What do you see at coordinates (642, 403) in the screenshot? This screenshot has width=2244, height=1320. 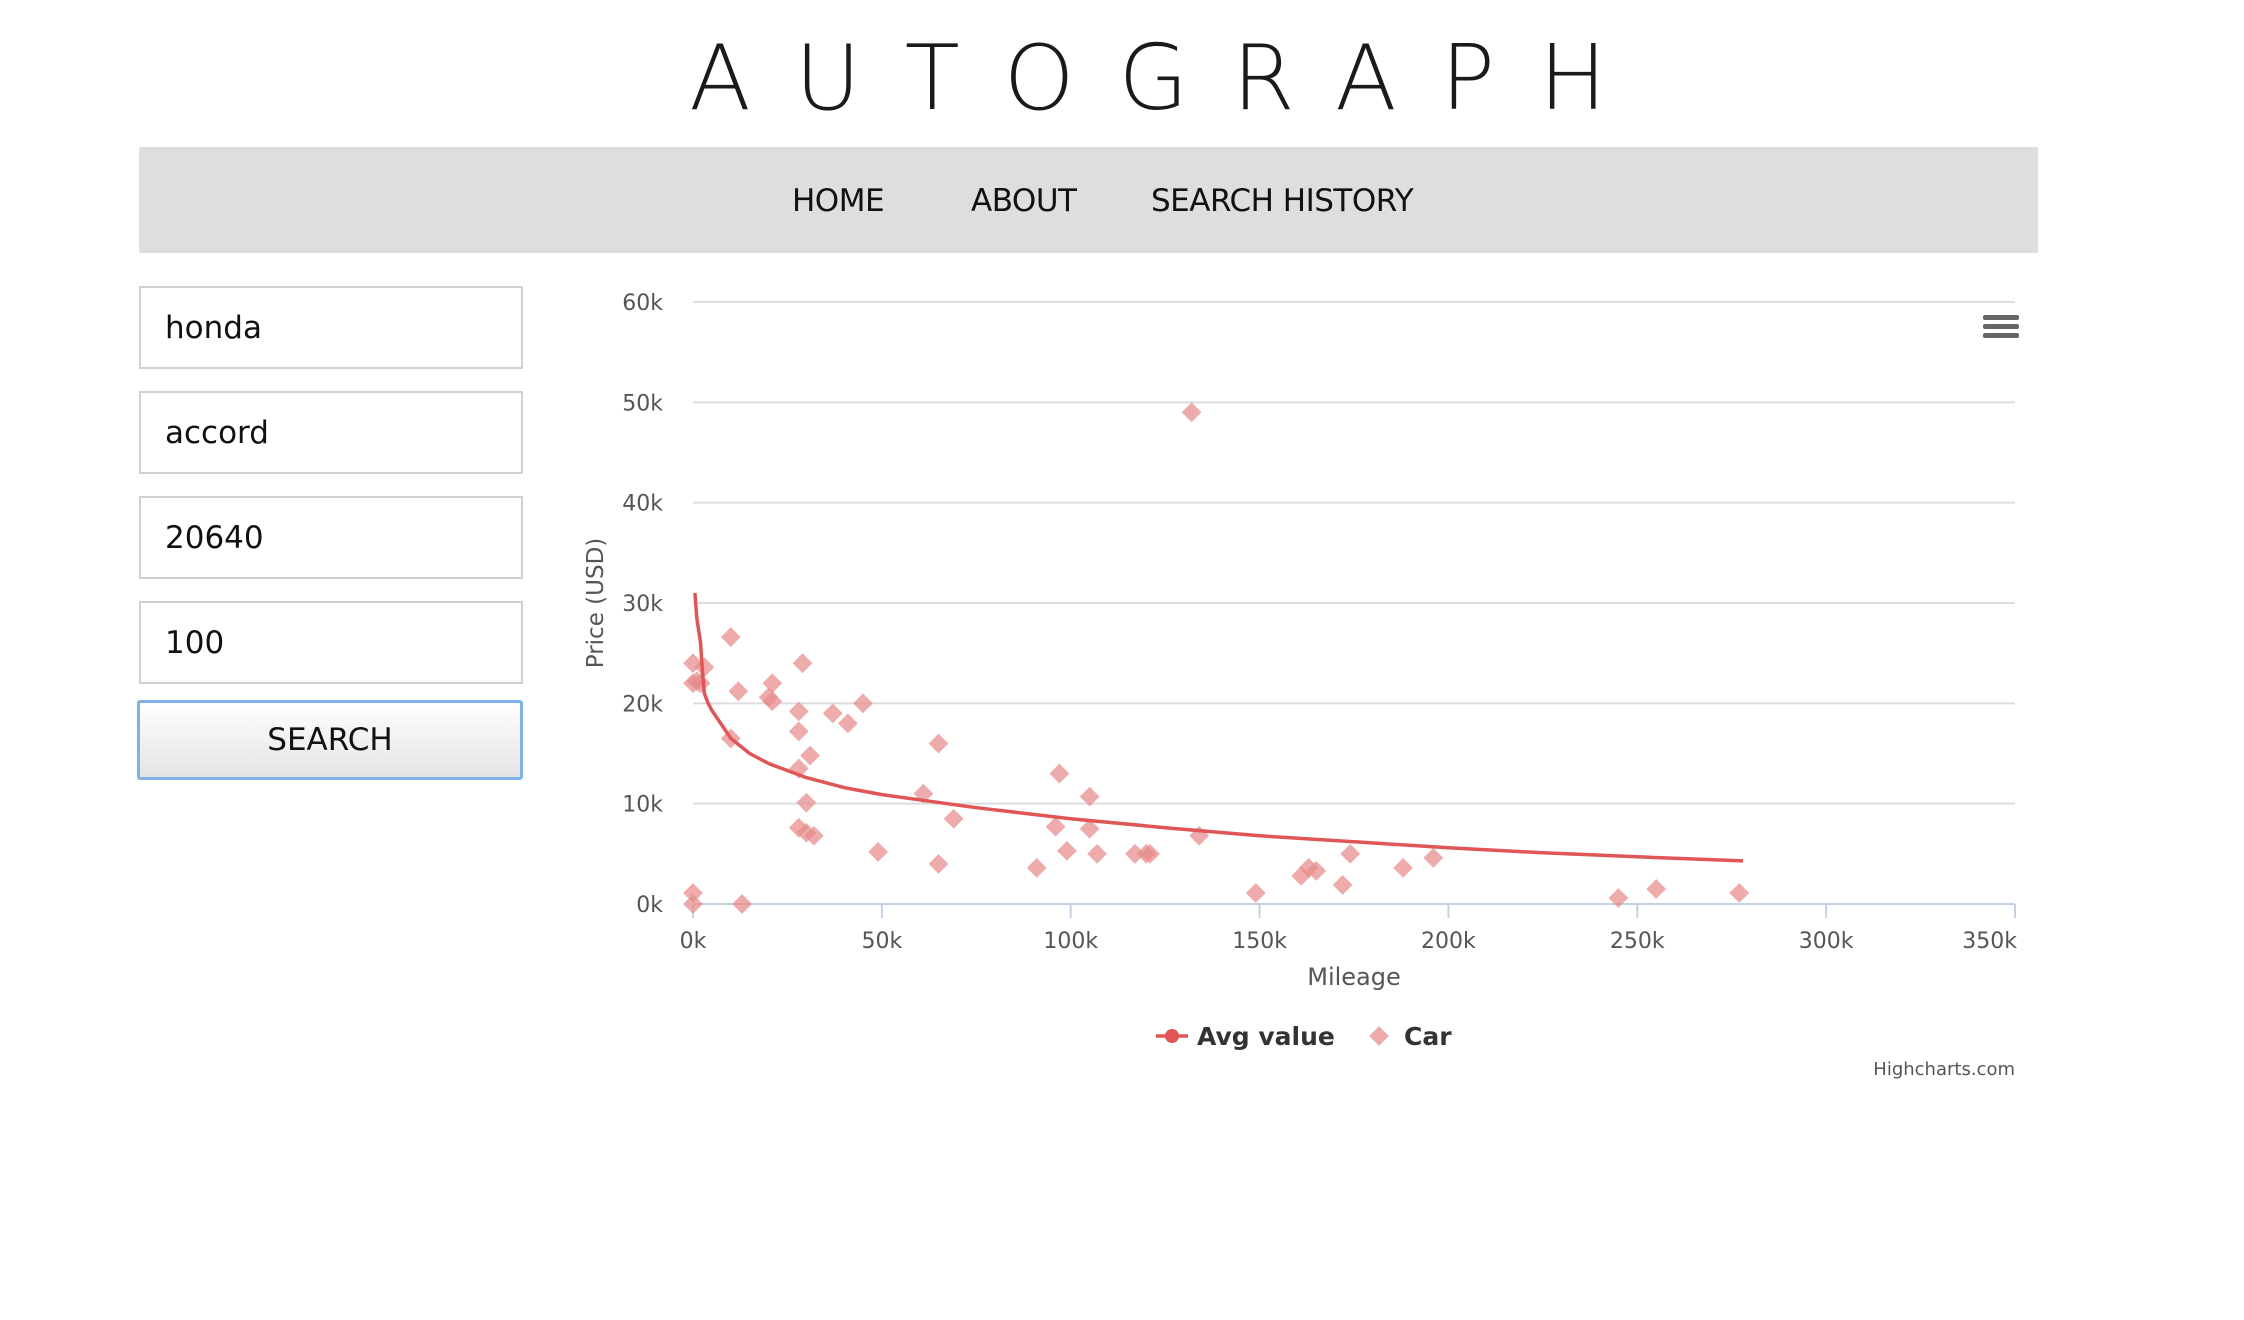 I see `y-tick-label: 50k` at bounding box center [642, 403].